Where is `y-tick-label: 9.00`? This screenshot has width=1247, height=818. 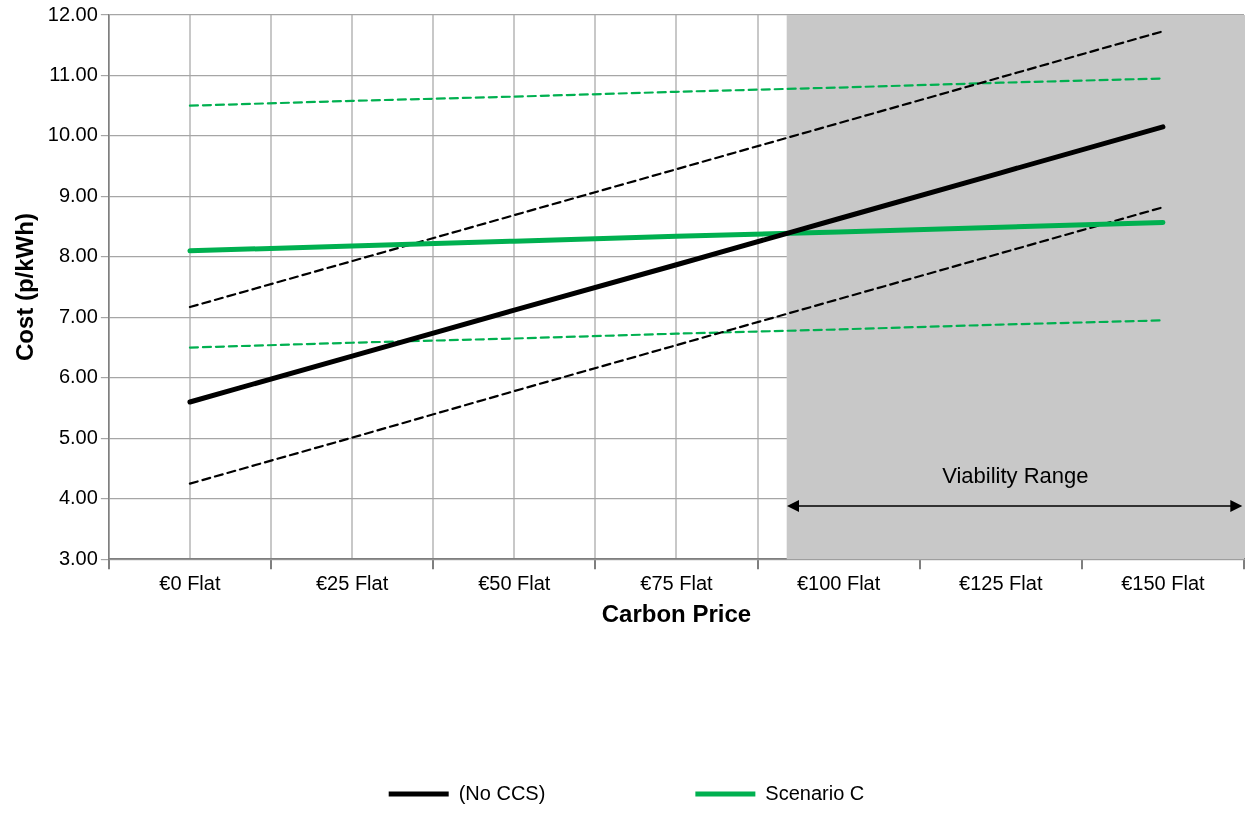
y-tick-label: 9.00 is located at coordinates (78, 194).